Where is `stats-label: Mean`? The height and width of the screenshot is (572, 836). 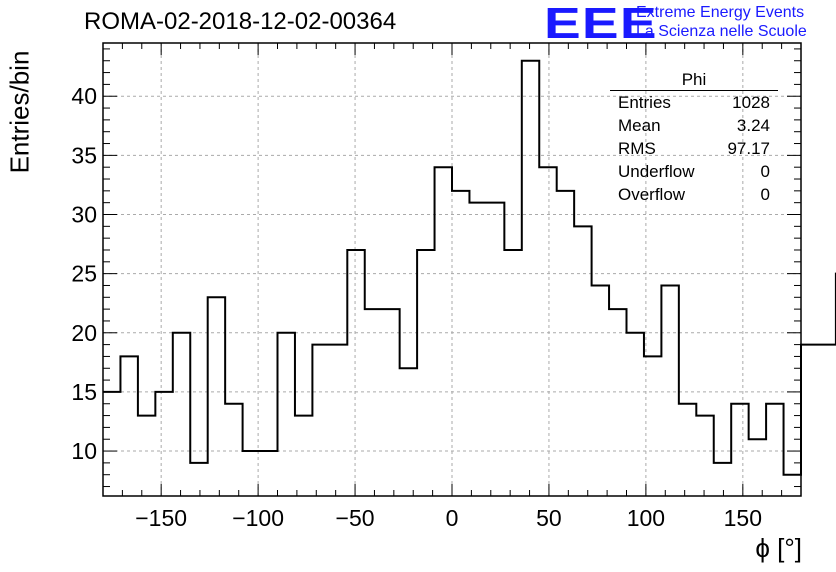
stats-label: Mean is located at coordinates (639, 125).